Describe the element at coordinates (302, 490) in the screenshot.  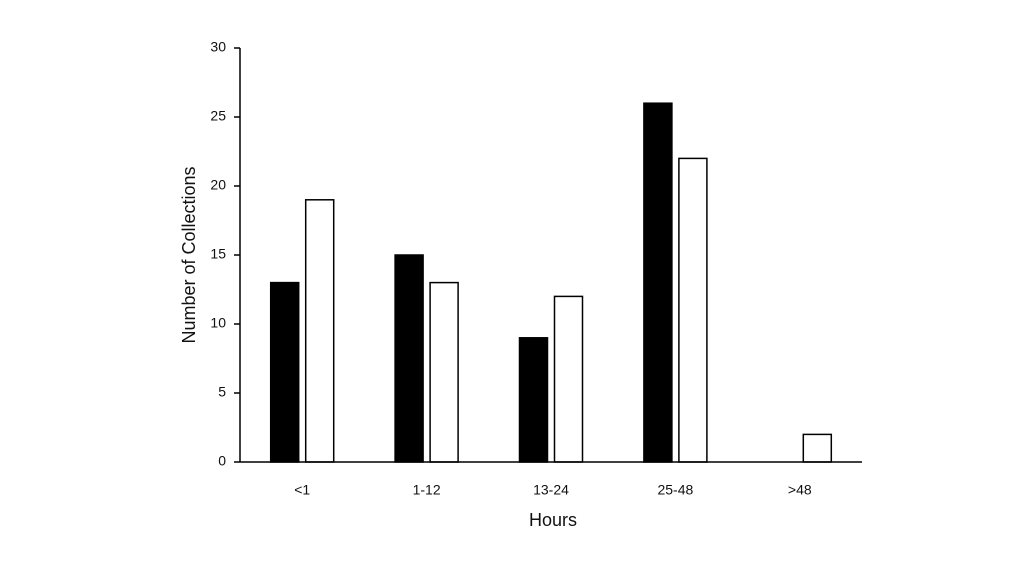
I see `x-tick-label: <1` at that location.